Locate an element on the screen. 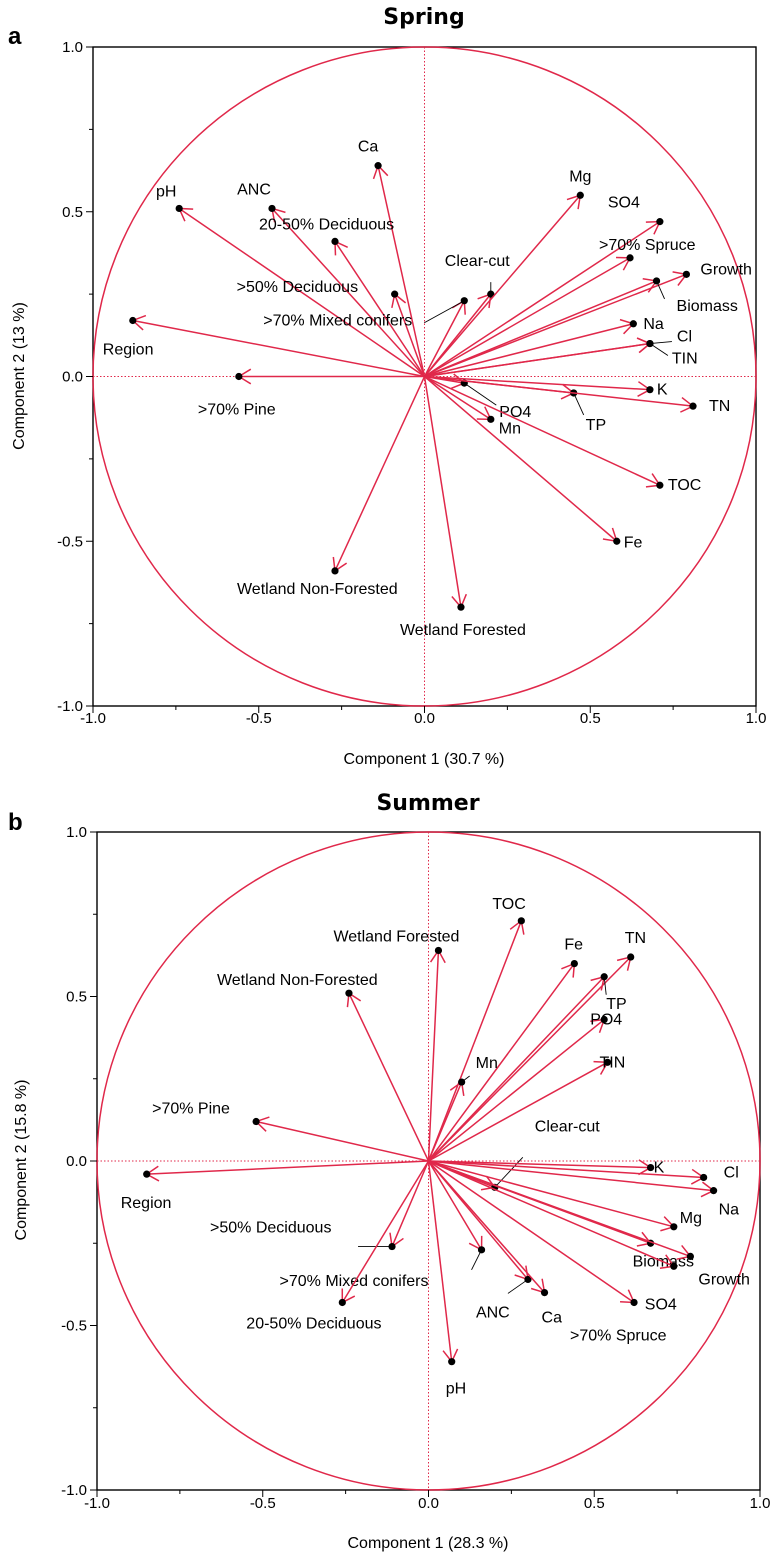  label-po4: PO4 is located at coordinates (515, 412).